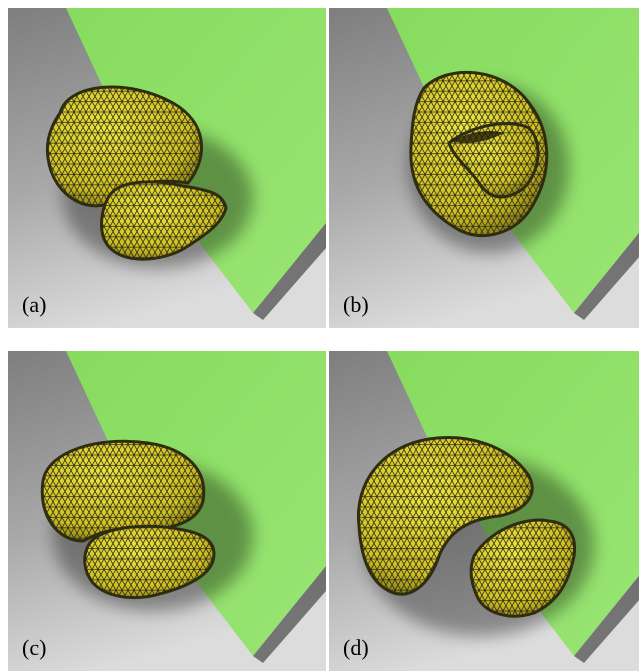 The height and width of the screenshot is (671, 639). What do you see at coordinates (136, 173) in the screenshot?
I see `mesh-blob-a` at bounding box center [136, 173].